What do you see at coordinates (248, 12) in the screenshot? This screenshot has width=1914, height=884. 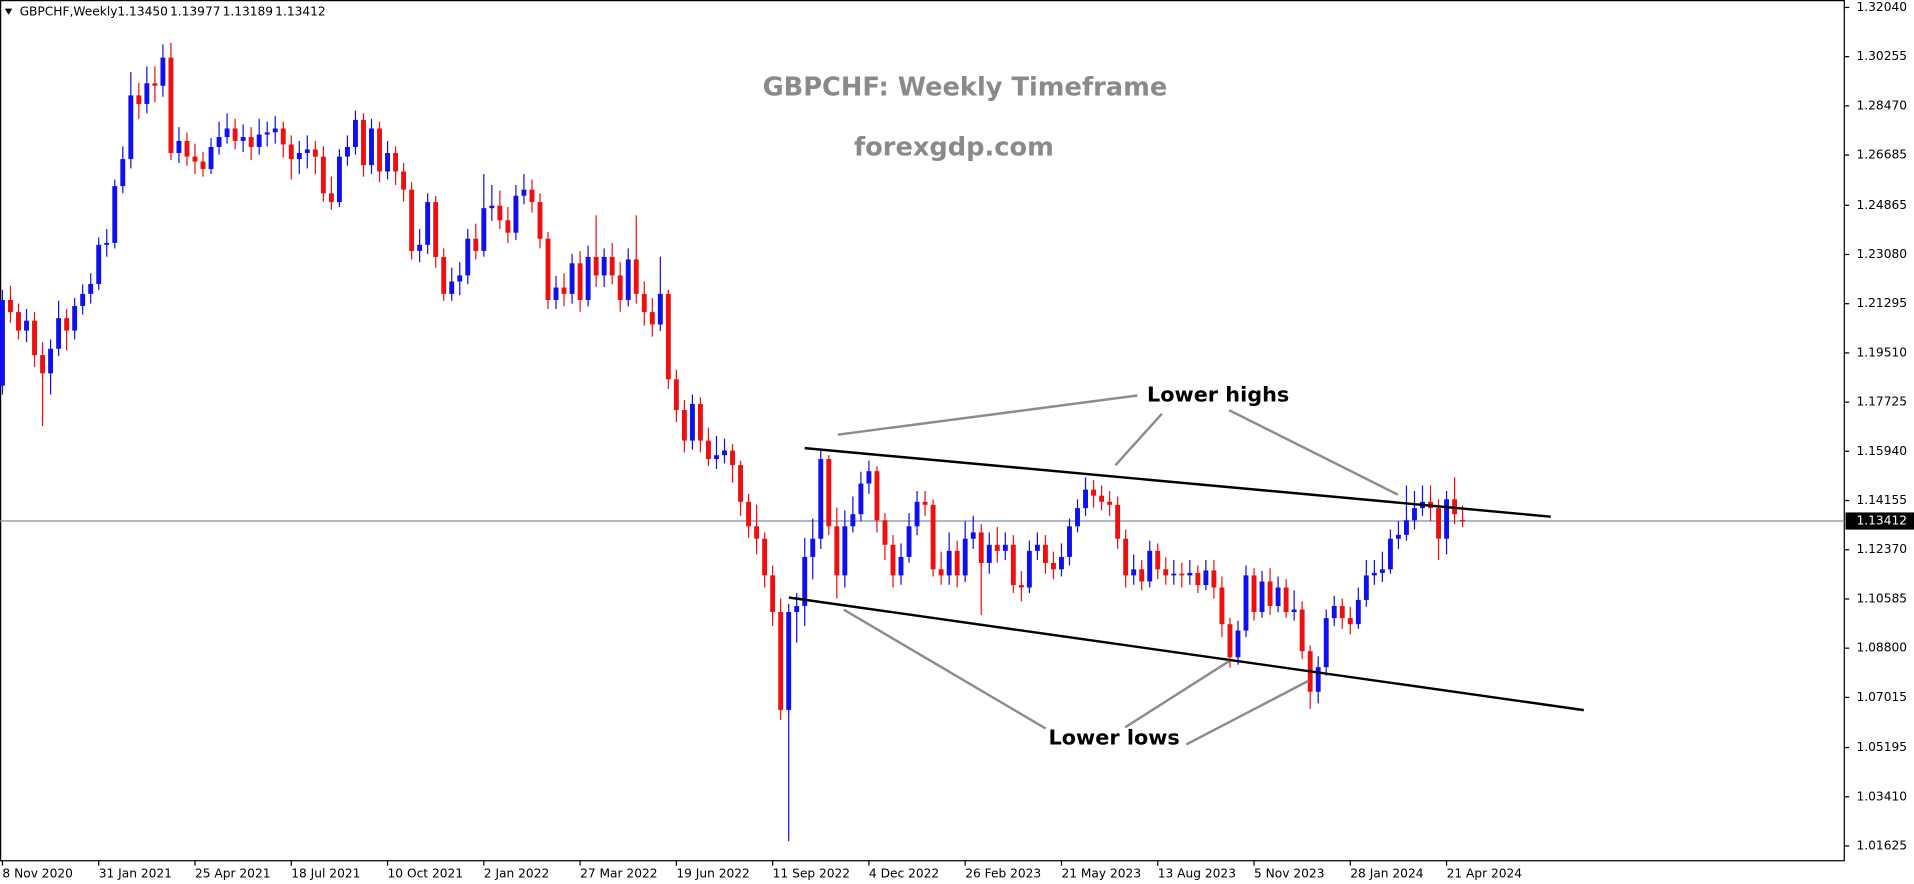 I see `header-quote: 1.13189` at bounding box center [248, 12].